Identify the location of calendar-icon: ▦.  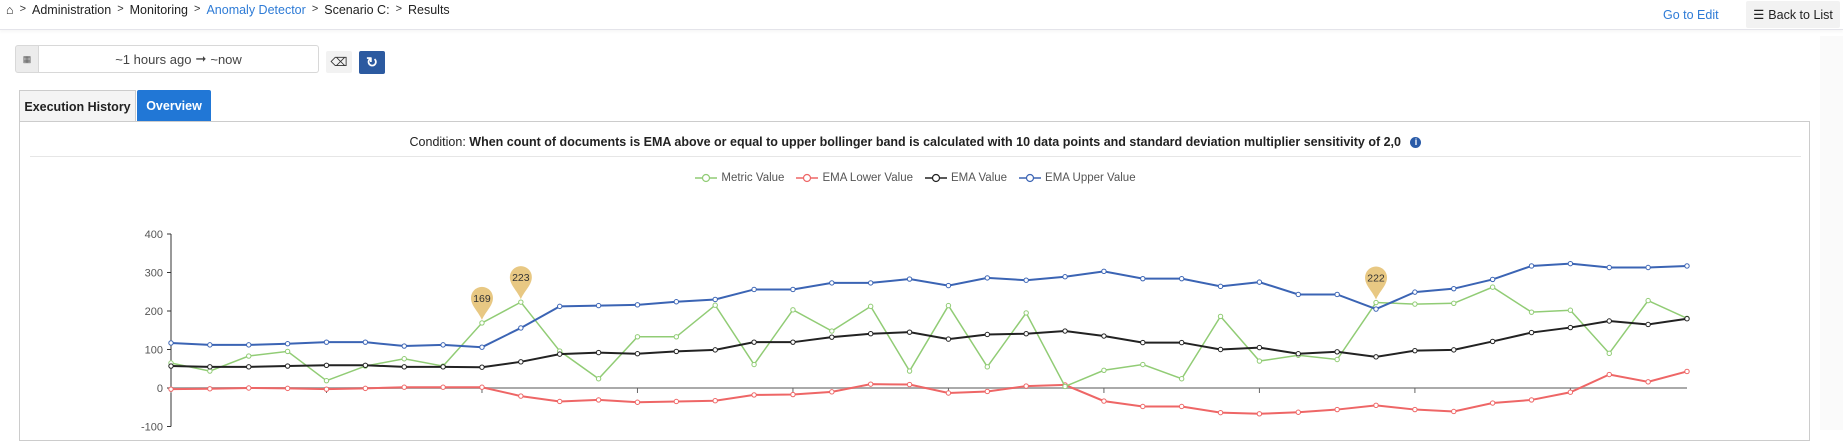
(27, 59).